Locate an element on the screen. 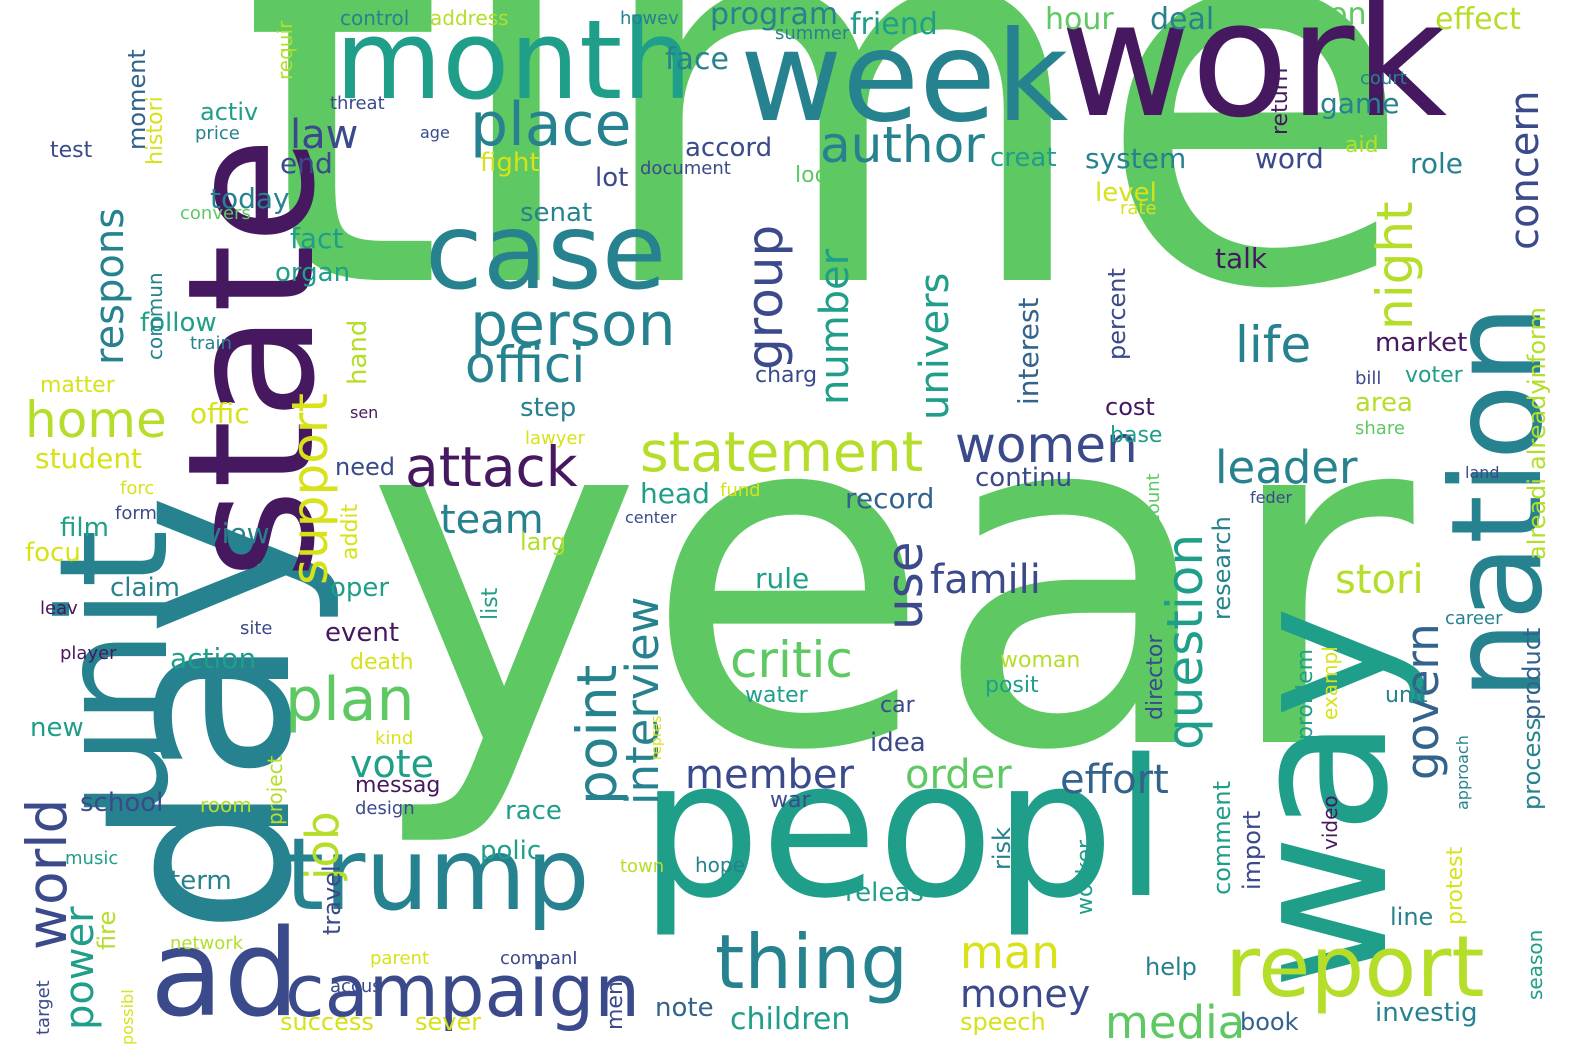 Image resolution: width=1570 pixels, height=1053 pixels. cloud-word: land is located at coordinates (1482, 472).